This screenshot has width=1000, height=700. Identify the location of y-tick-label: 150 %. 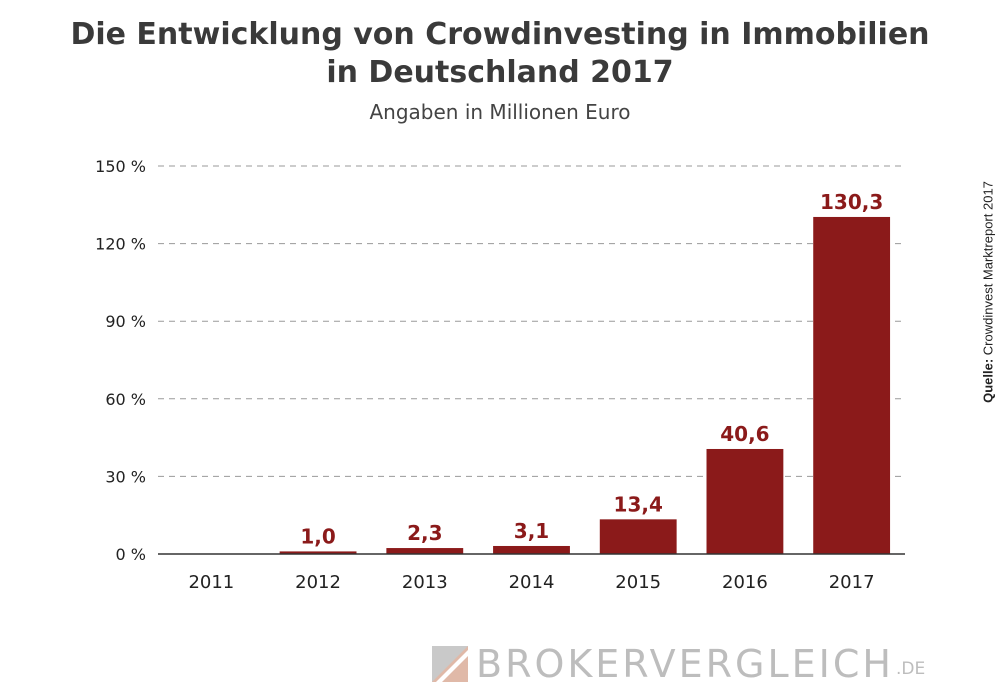
(120, 166).